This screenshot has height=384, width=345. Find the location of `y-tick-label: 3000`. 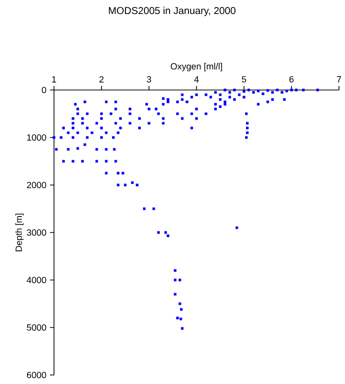

y-tick-label: 3000 is located at coordinates (36, 232).